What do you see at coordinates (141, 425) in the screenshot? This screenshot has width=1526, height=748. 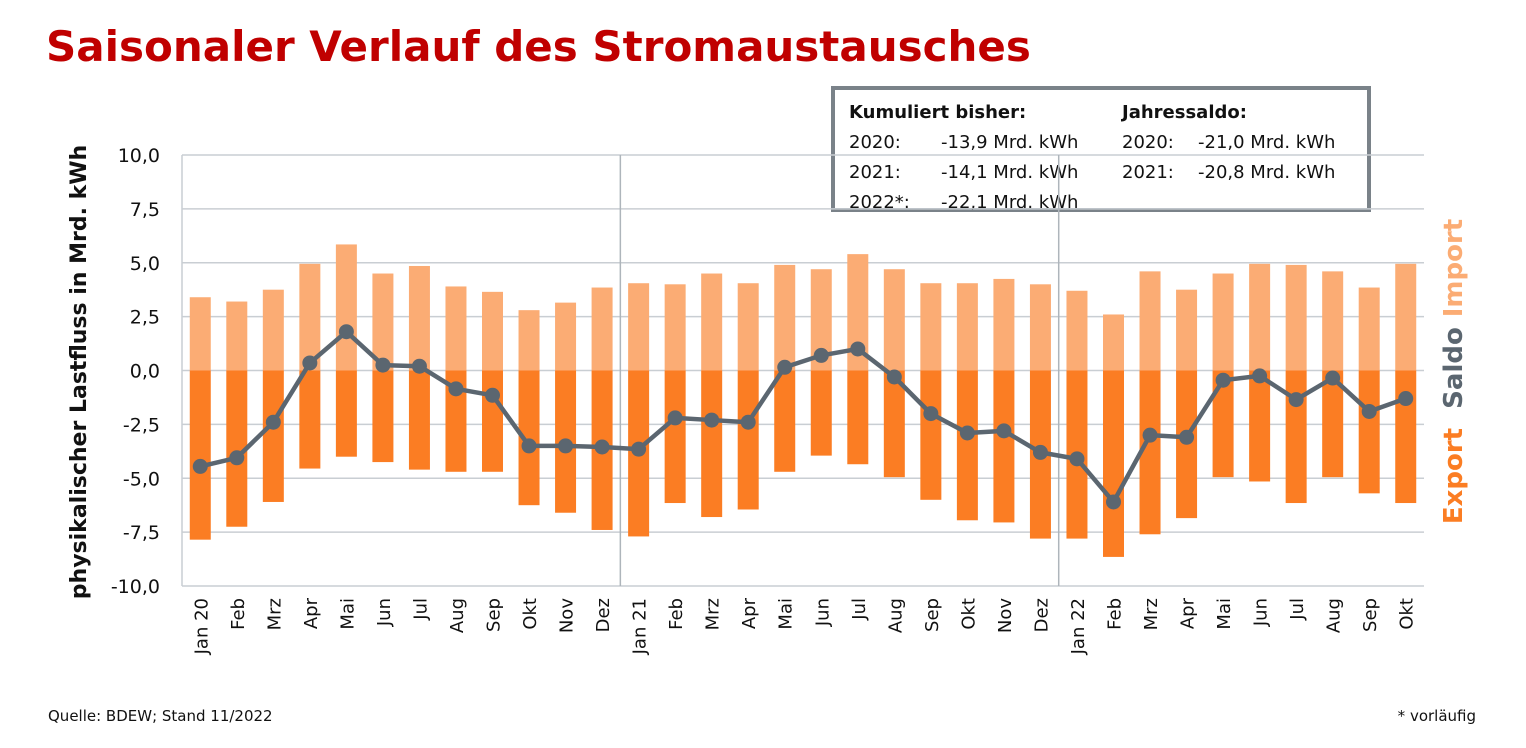 I see `y-tick-label: -2,5` at bounding box center [141, 425].